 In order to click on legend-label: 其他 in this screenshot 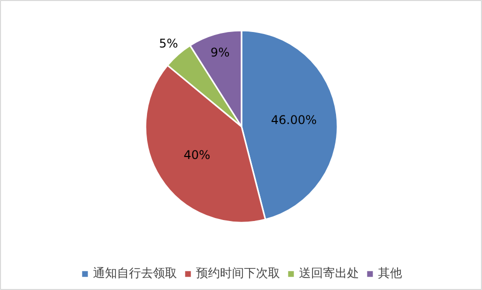, I will do `click(390, 273)`.